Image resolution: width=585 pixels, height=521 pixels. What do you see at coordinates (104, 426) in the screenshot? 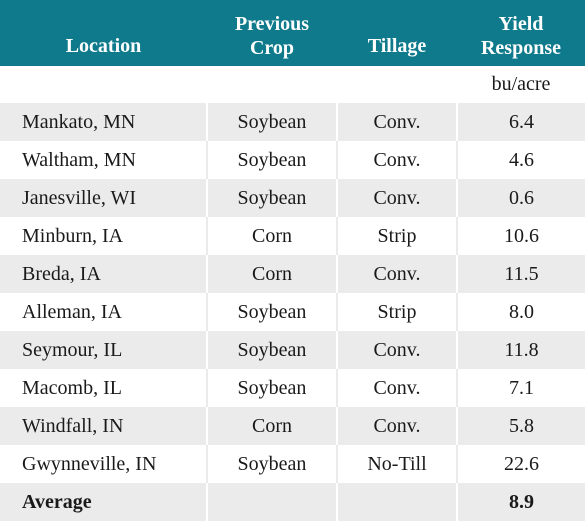
I see `cell-location: Windfall, IN` at bounding box center [104, 426].